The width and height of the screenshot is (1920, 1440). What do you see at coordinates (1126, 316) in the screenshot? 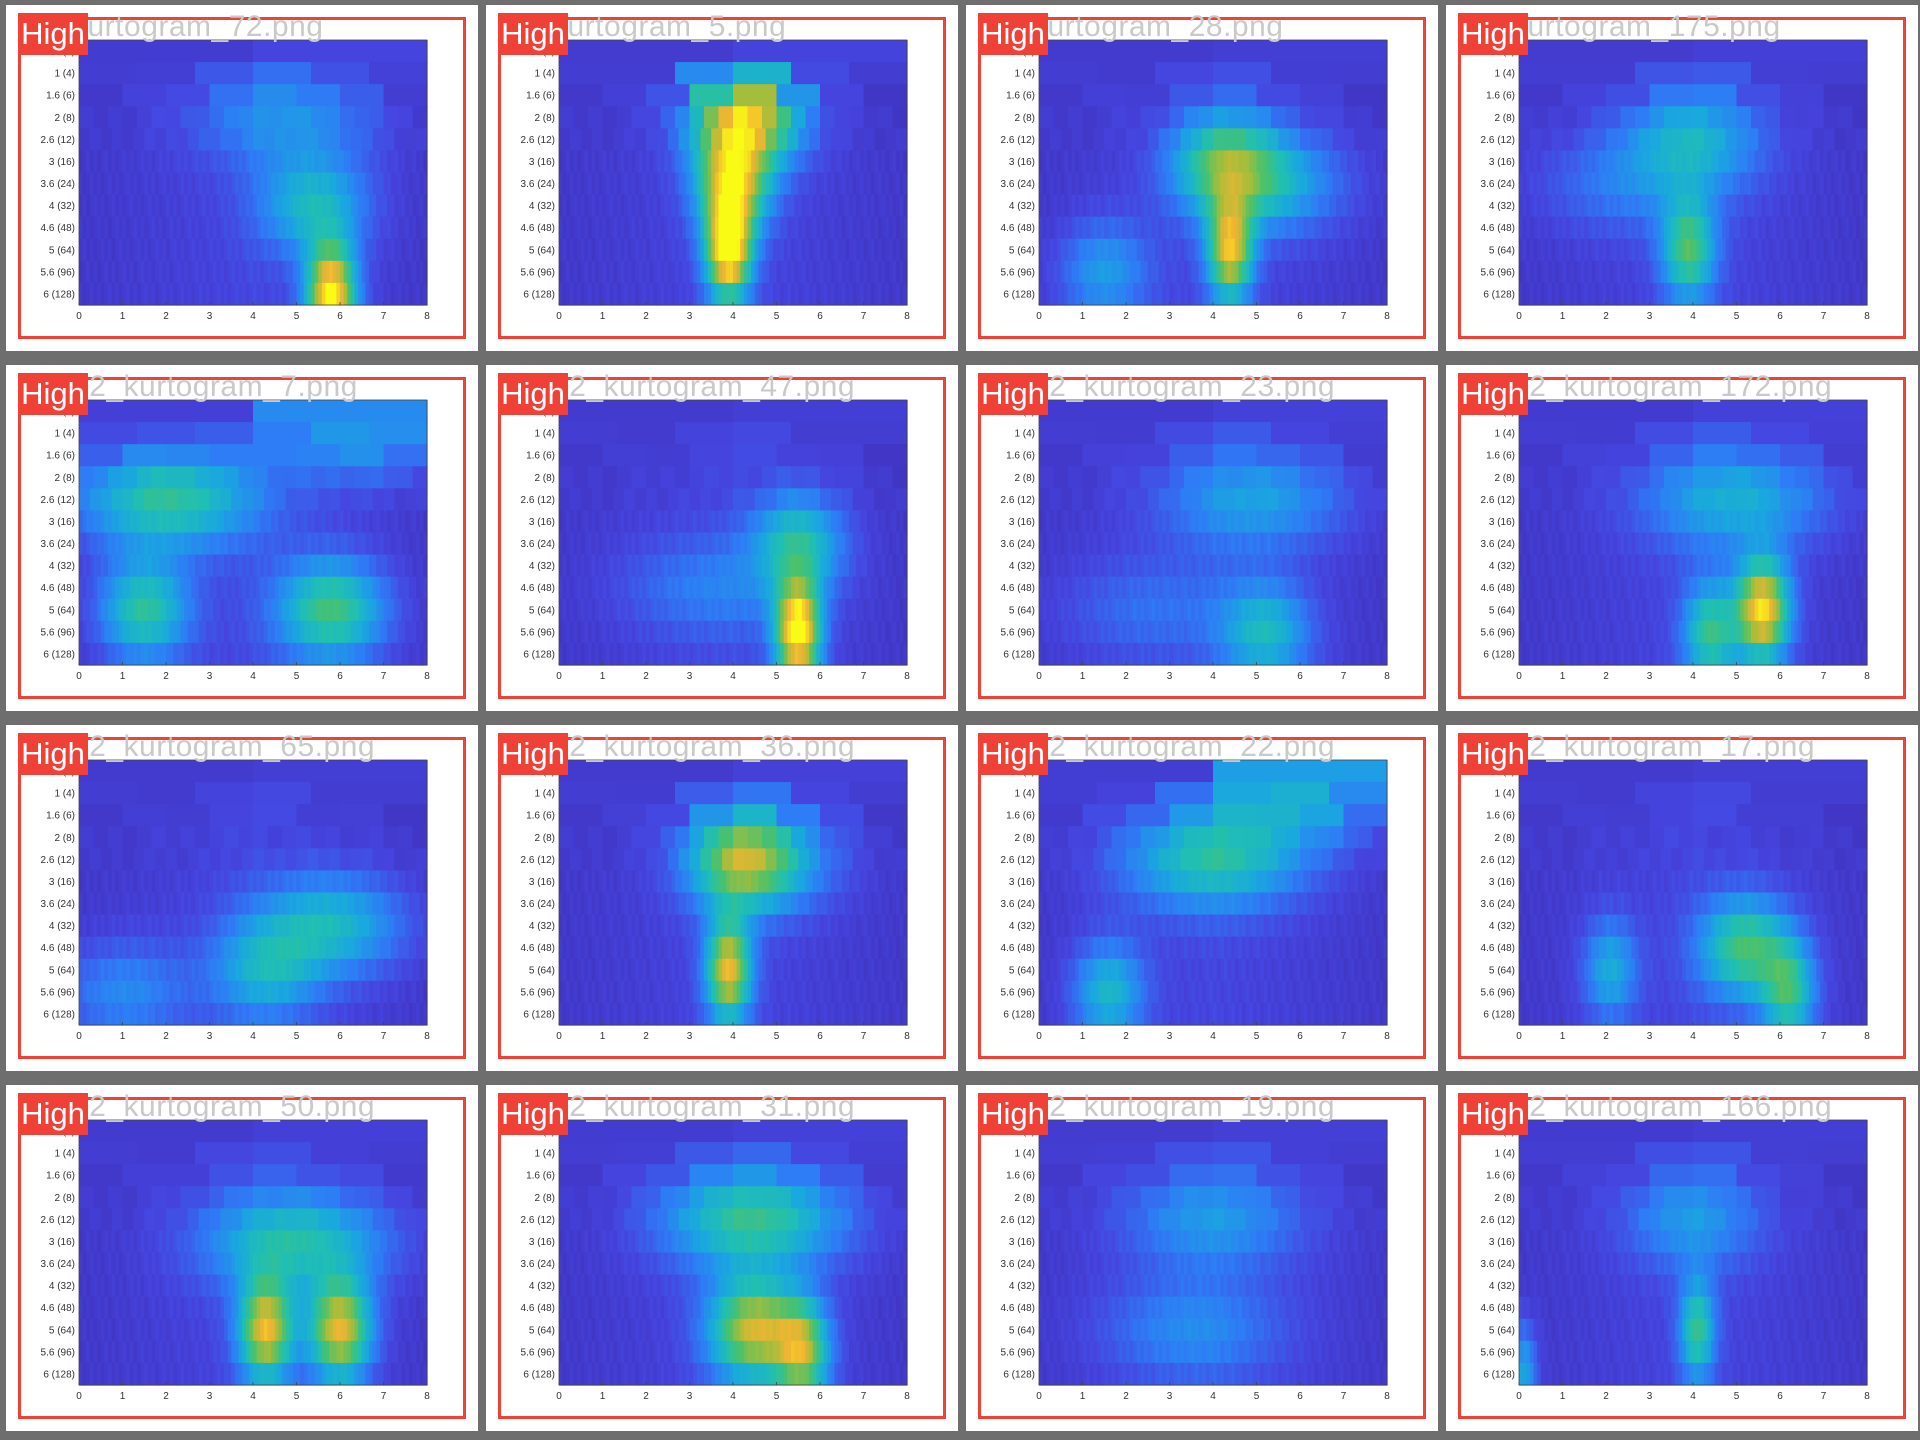
I see `x-tick-label: 2` at bounding box center [1126, 316].